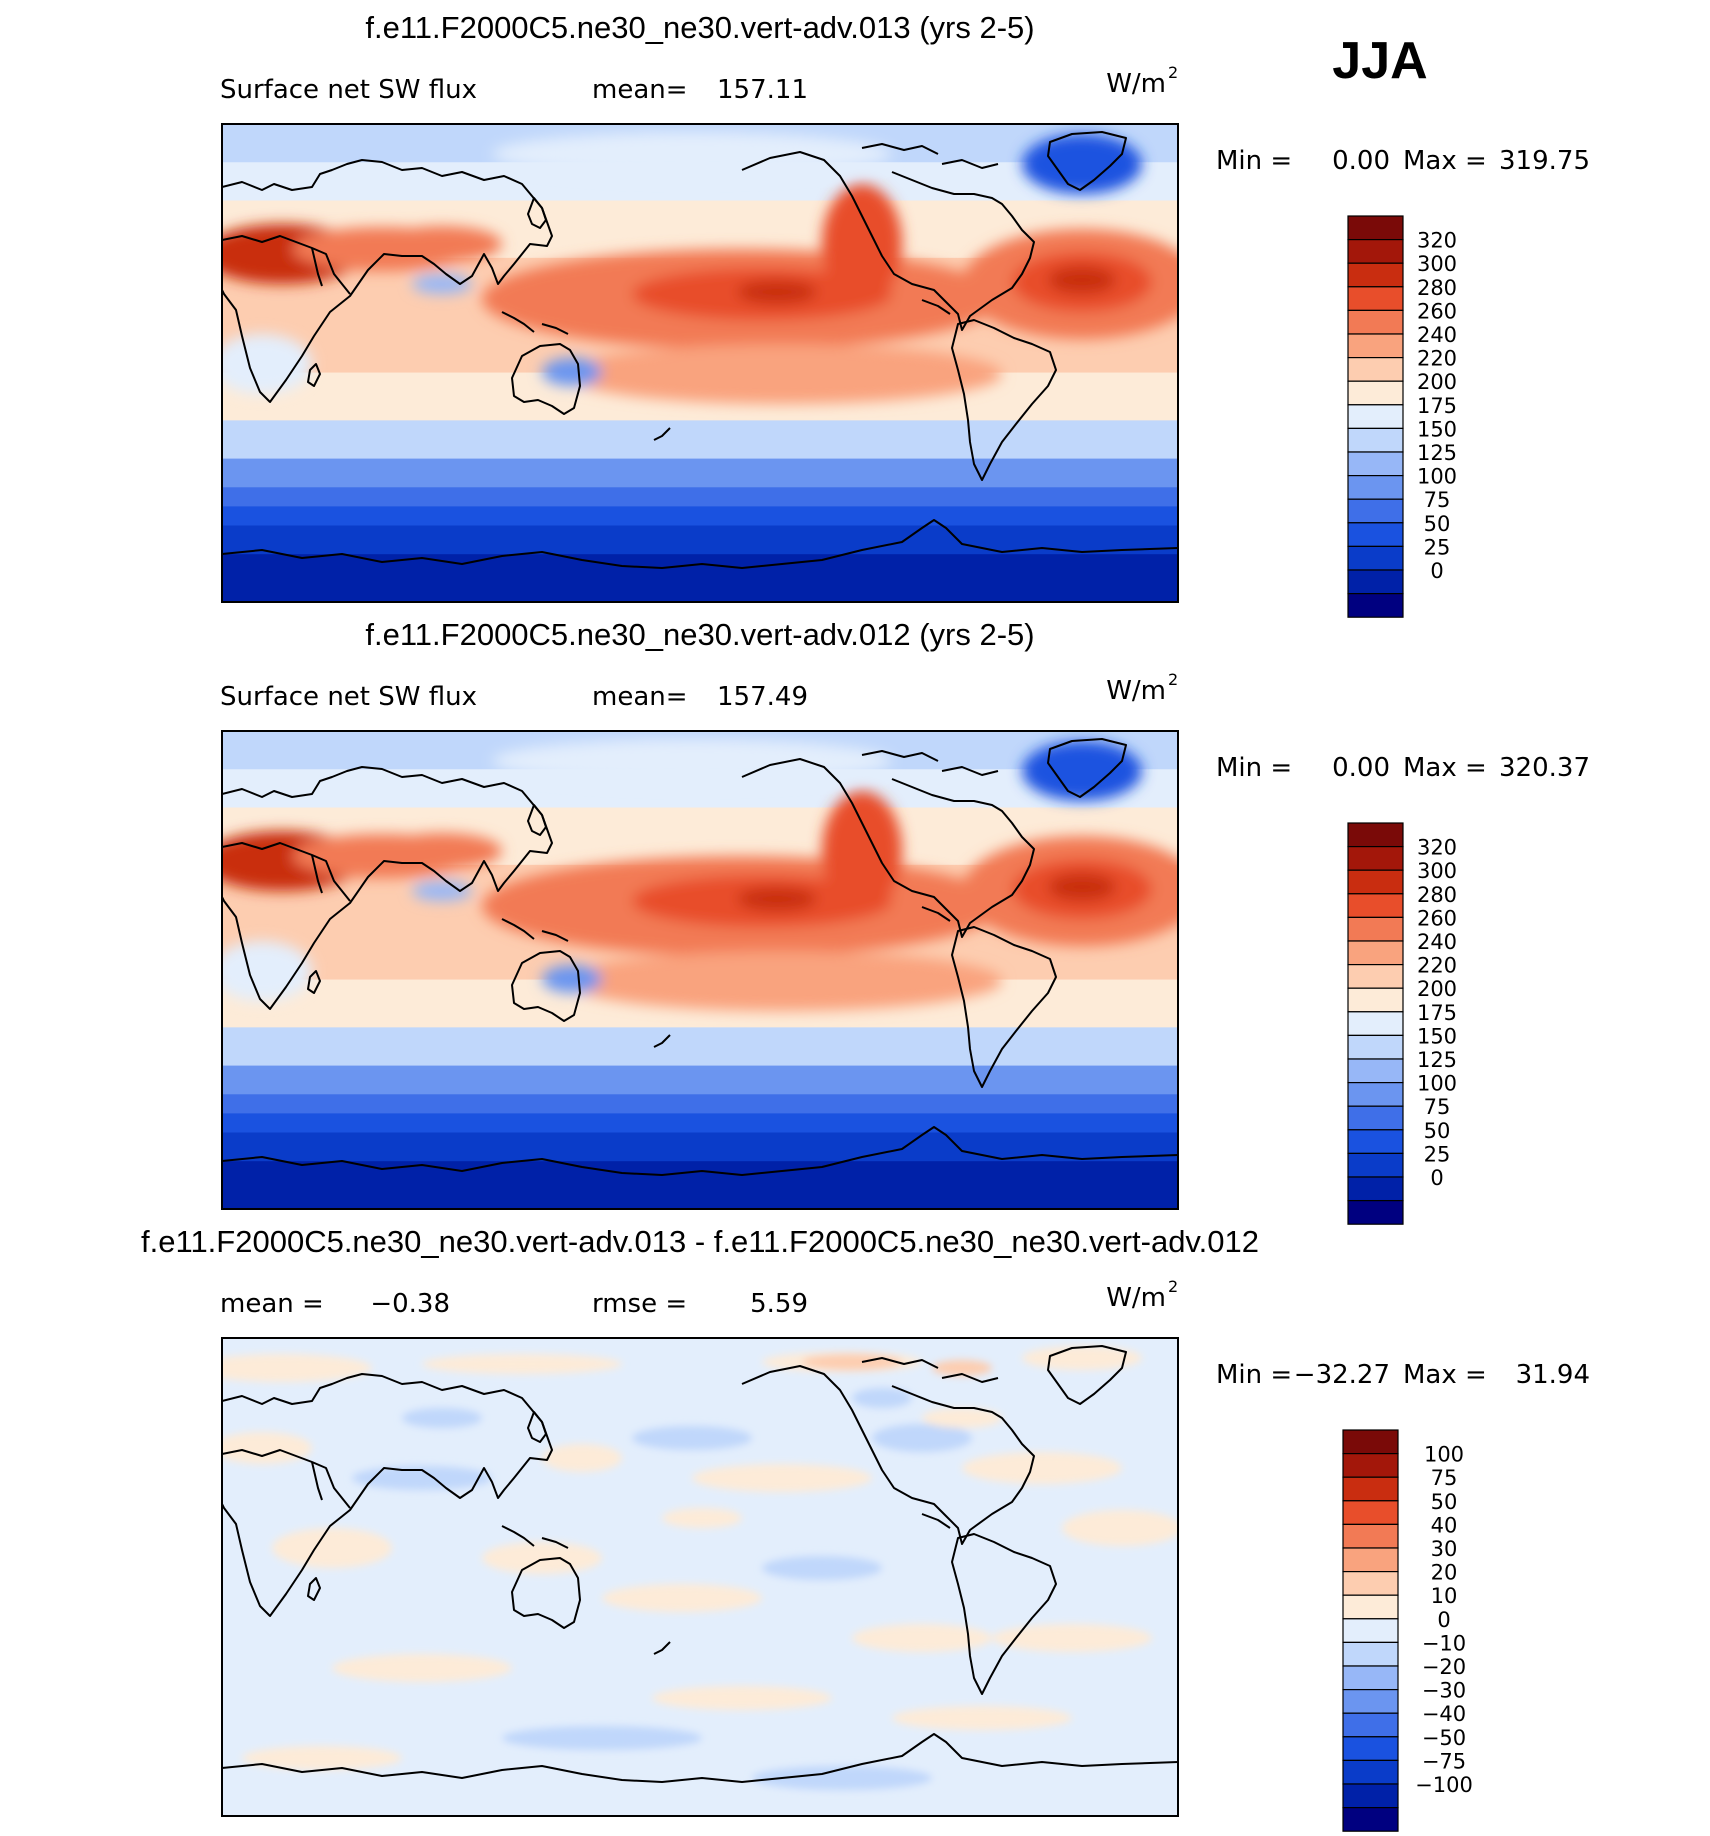 The height and width of the screenshot is (1836, 1710). I want to click on map, so click(700, 362).